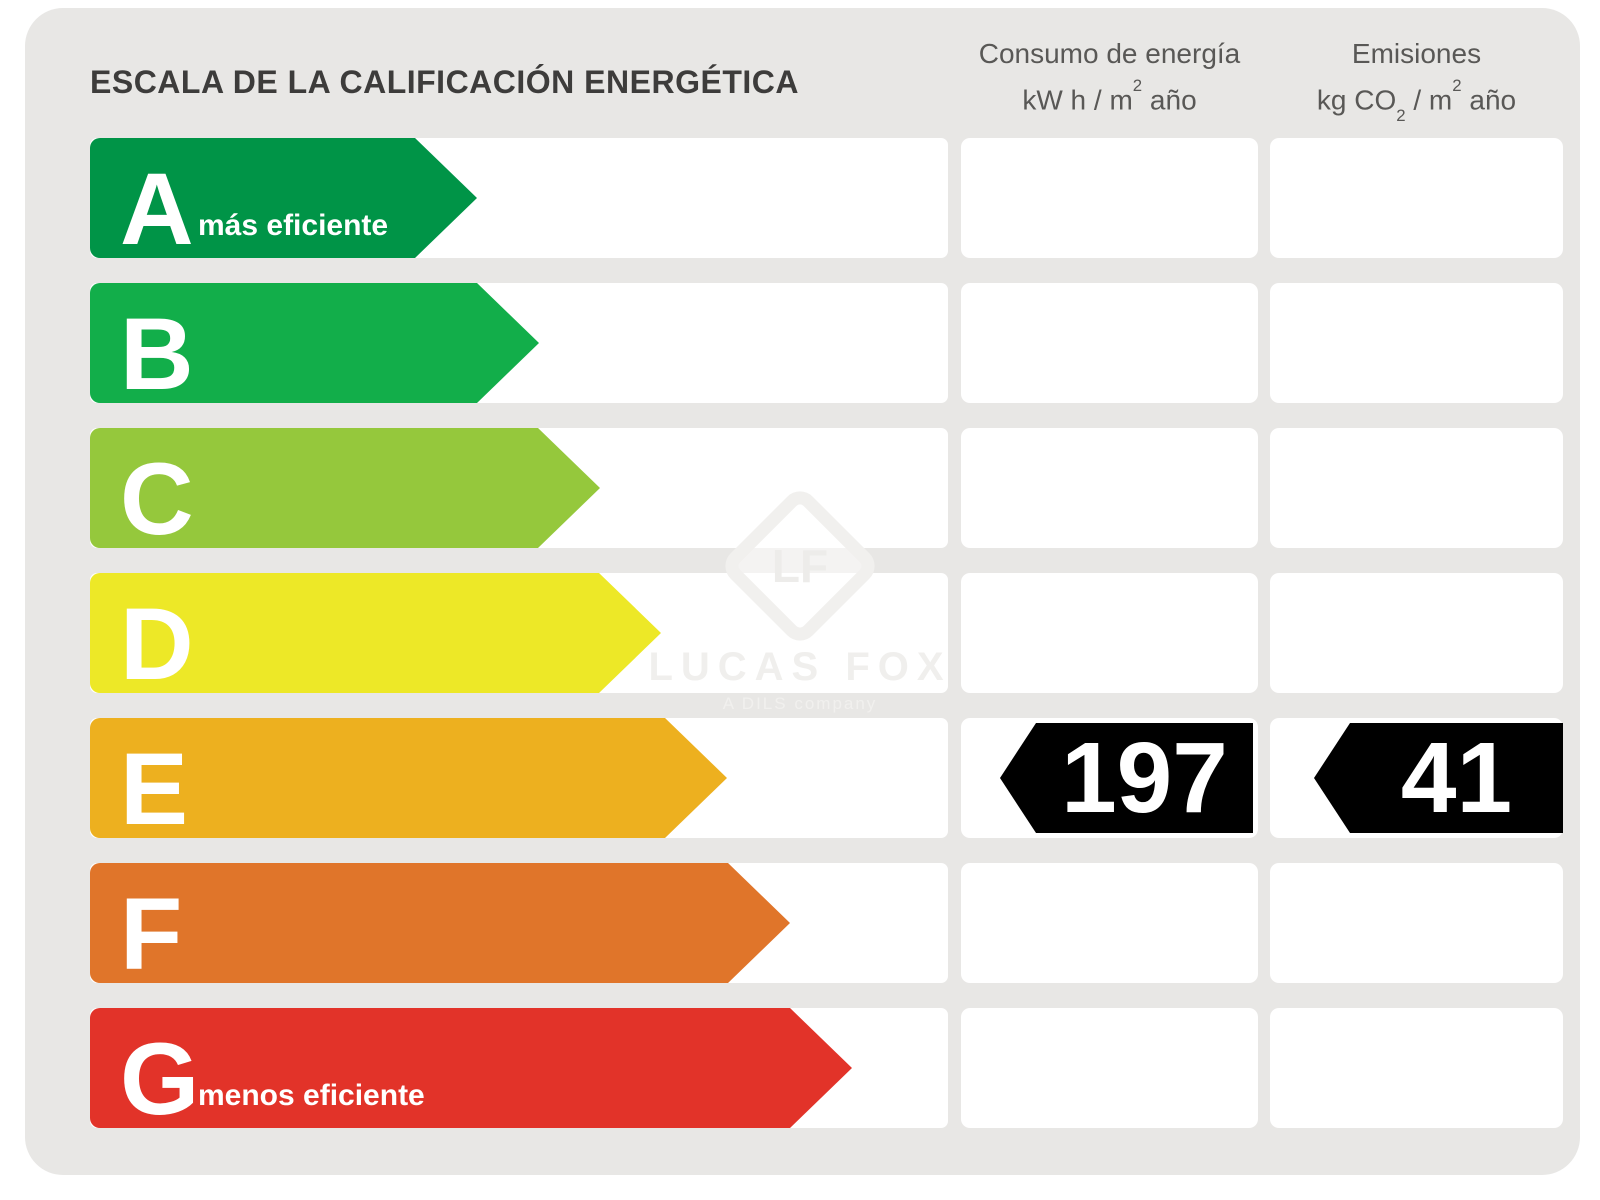 Image resolution: width=1600 pixels, height=1200 pixels. What do you see at coordinates (409, 927) in the screenshot?
I see `grade-bar-body: F` at bounding box center [409, 927].